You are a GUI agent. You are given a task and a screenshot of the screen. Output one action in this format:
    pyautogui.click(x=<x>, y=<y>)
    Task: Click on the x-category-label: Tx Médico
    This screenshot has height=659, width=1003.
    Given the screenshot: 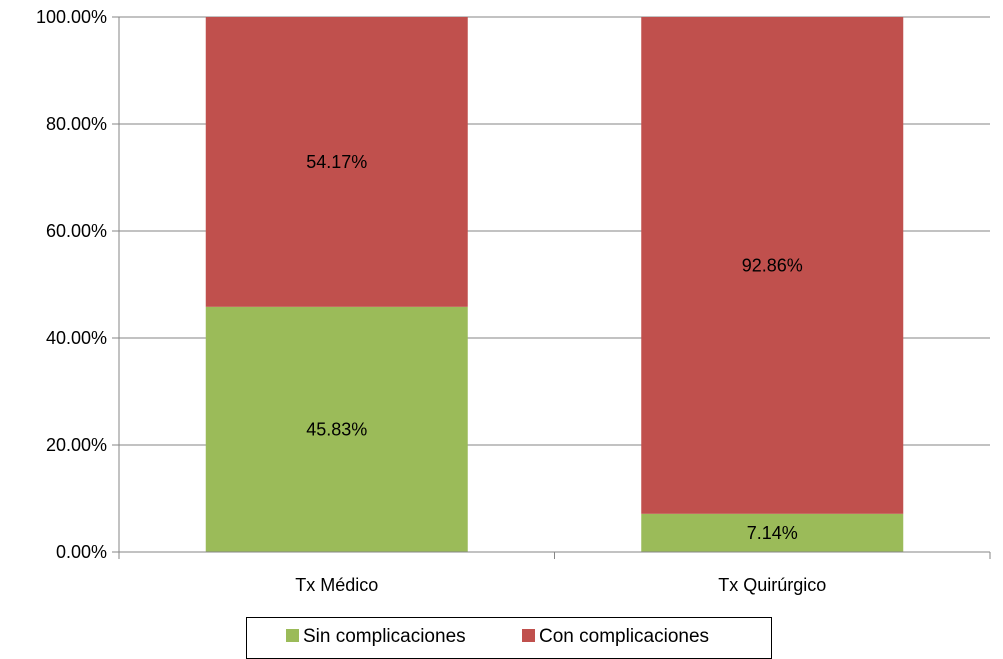 What is the action you would take?
    pyautogui.click(x=336, y=585)
    